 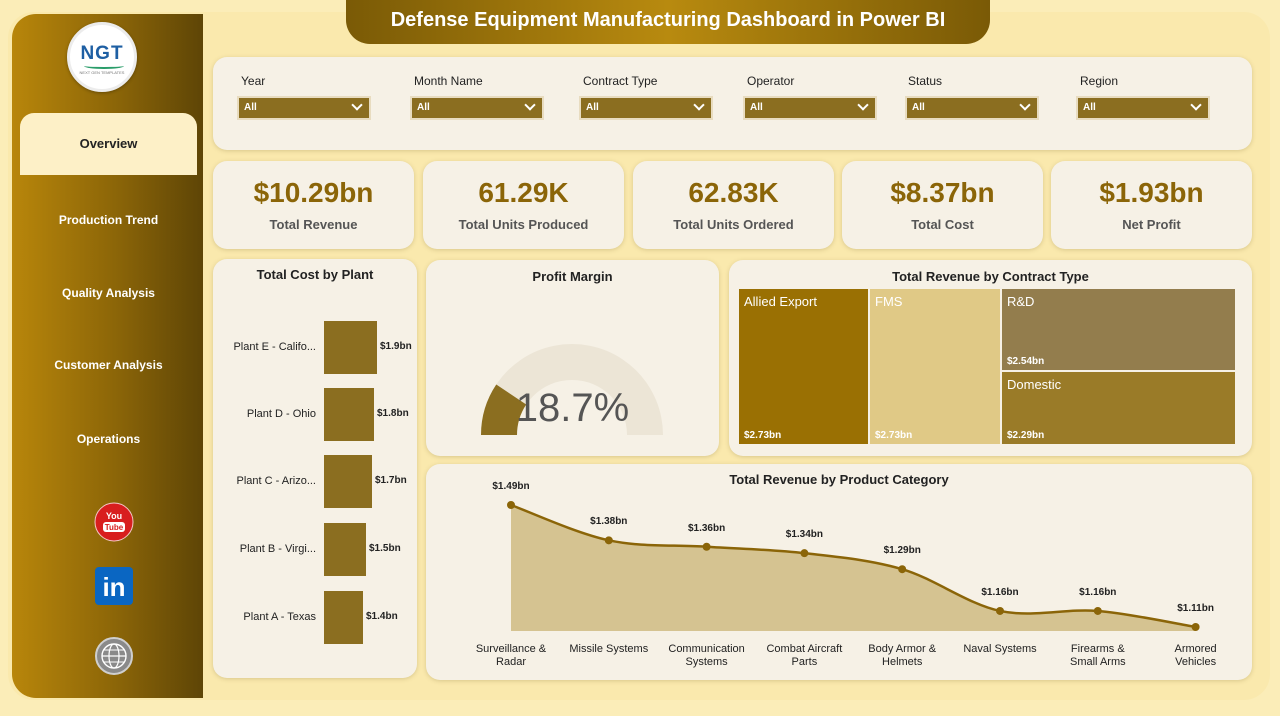 What do you see at coordinates (108, 365) in the screenshot?
I see `nav-customer-analysis: Customer Analysis` at bounding box center [108, 365].